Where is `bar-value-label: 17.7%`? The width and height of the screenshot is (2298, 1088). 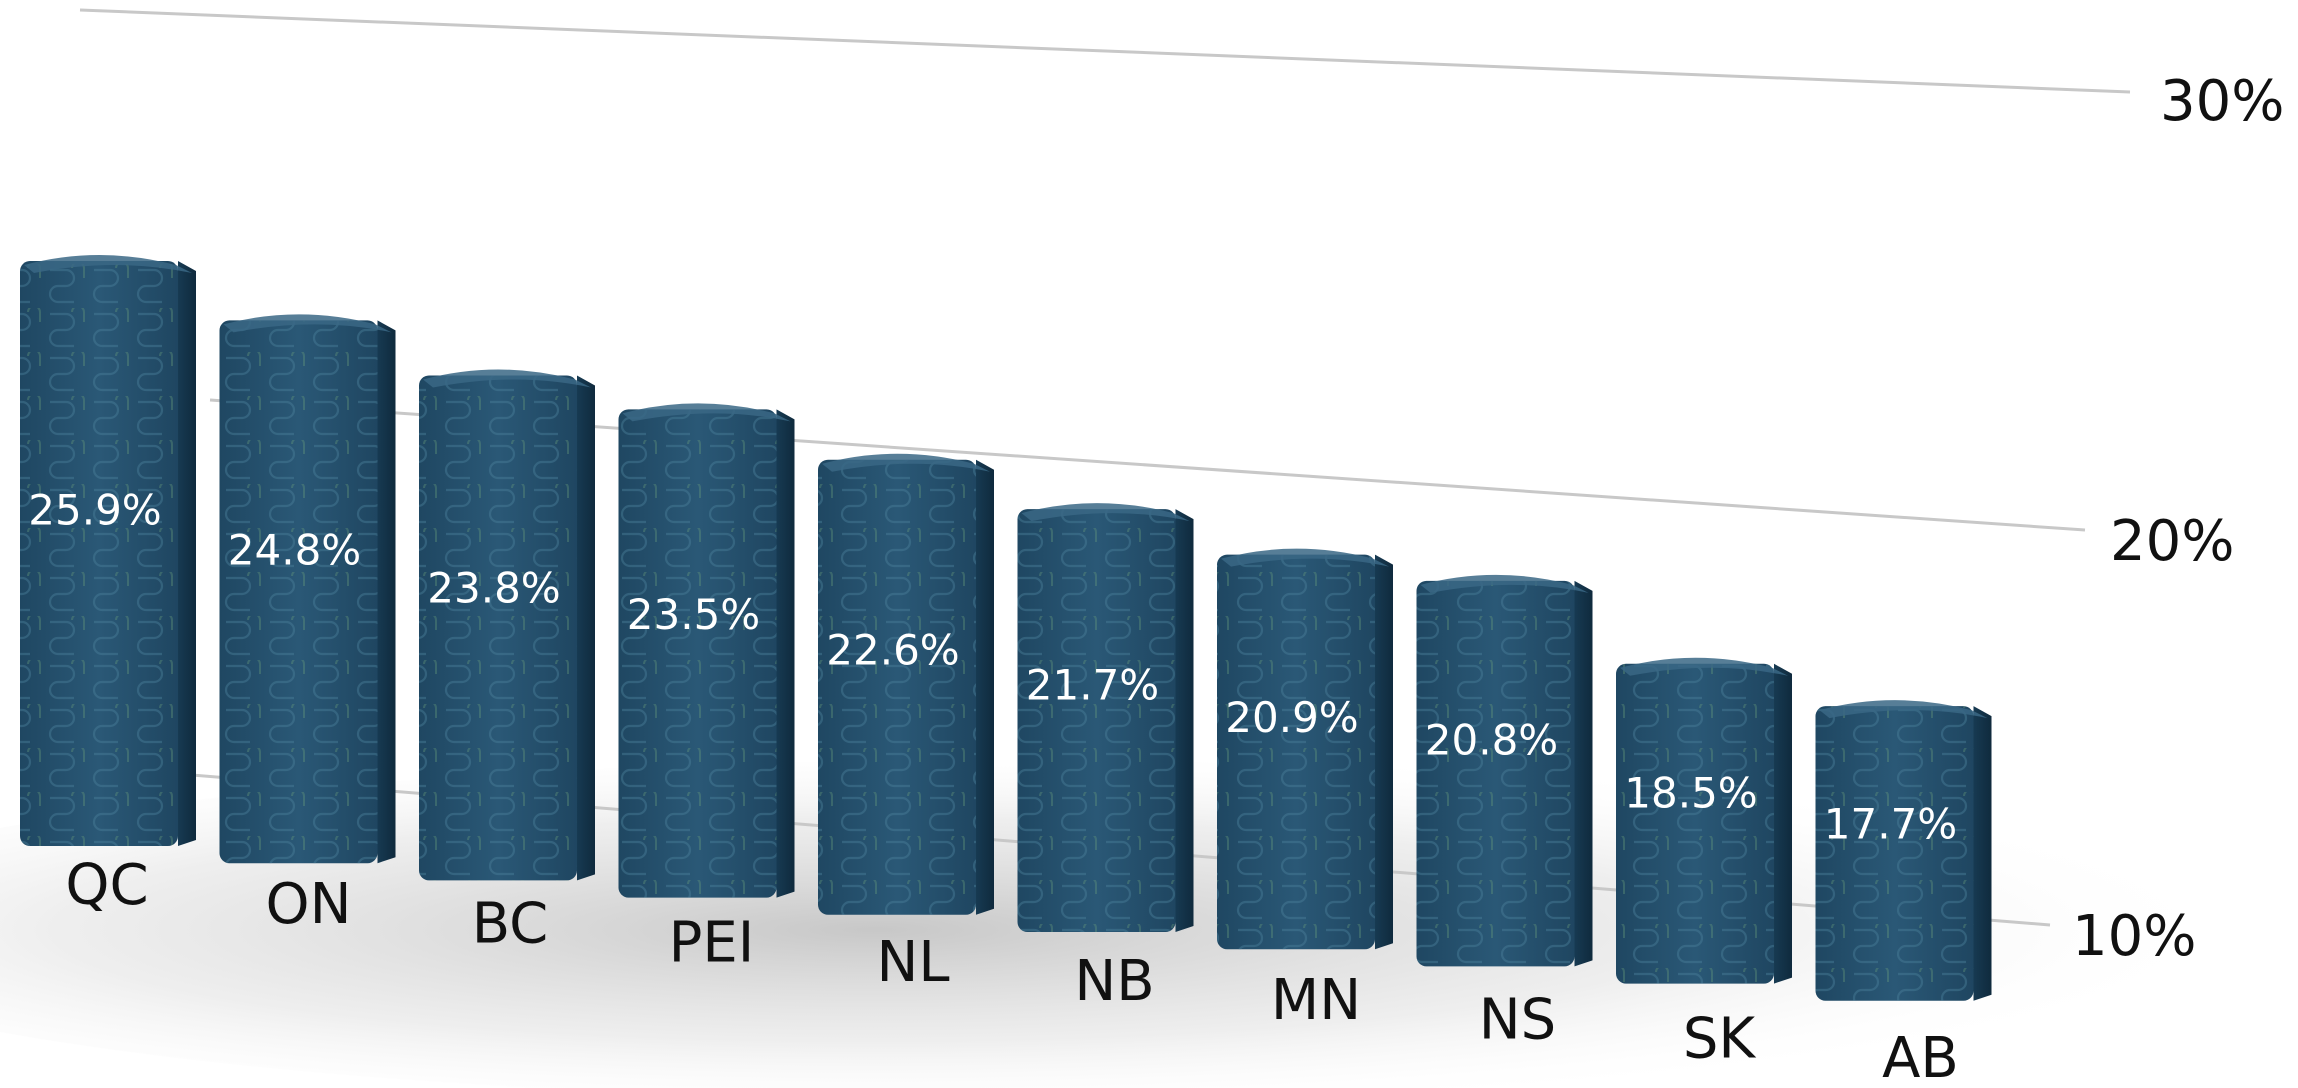
bar-value-label: 17.7% is located at coordinates (1890, 824).